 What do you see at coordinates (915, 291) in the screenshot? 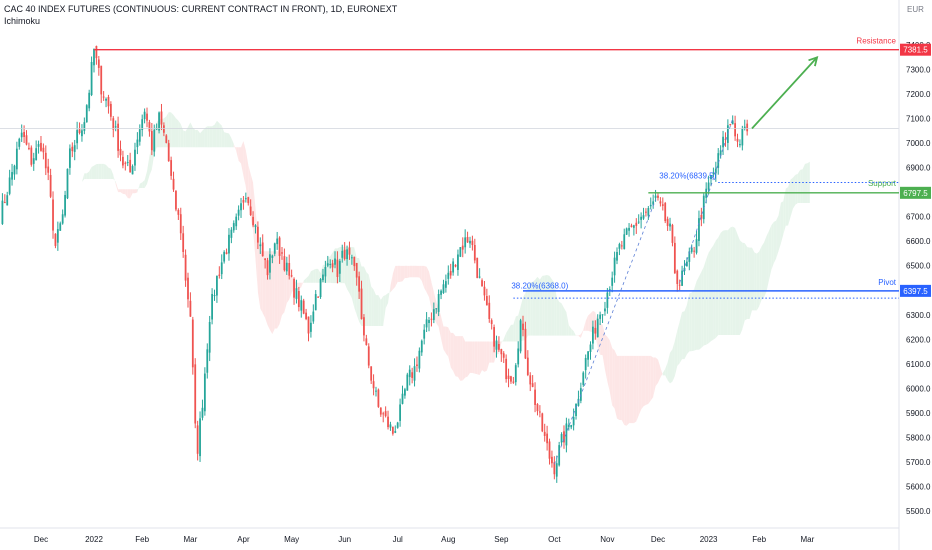
I see `pivot-price-tag-label: 6397.5` at bounding box center [915, 291].